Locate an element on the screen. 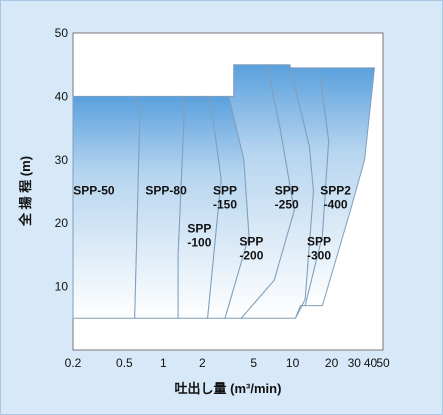 The image size is (443, 415). region-spp80 is located at coordinates (159, 207).